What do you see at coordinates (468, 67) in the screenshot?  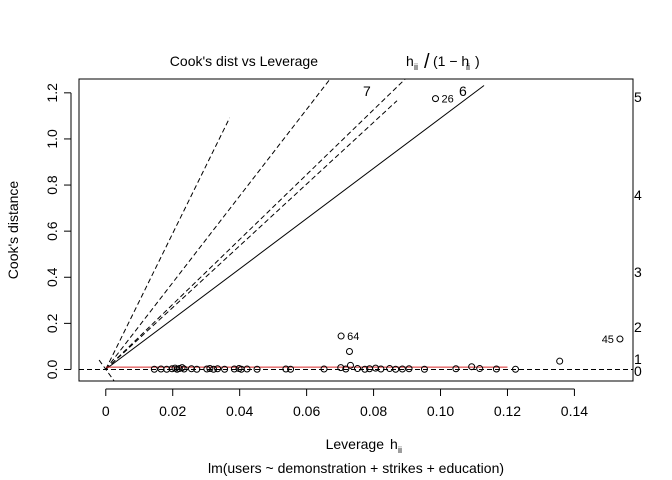 I see `title-formula-h-sub-2: ii` at bounding box center [468, 67].